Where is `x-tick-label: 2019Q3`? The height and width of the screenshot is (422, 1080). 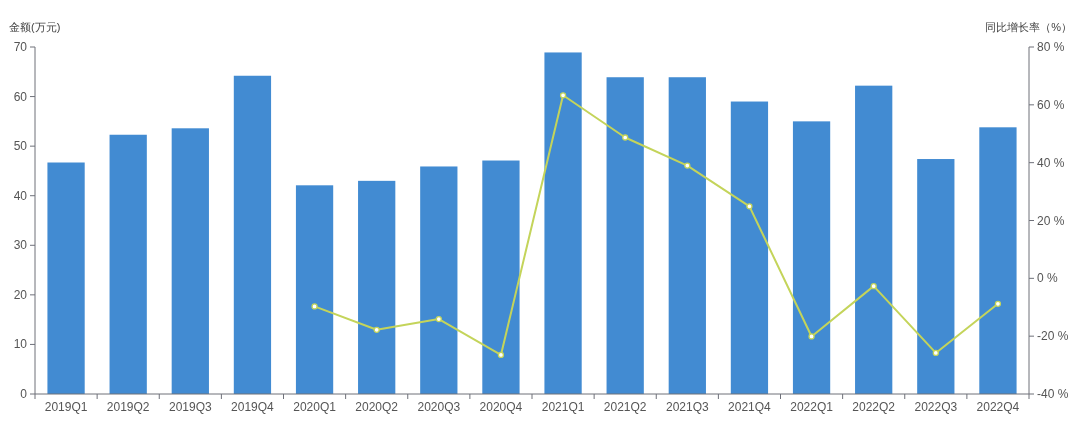 x-tick-label: 2019Q3 is located at coordinates (190, 407).